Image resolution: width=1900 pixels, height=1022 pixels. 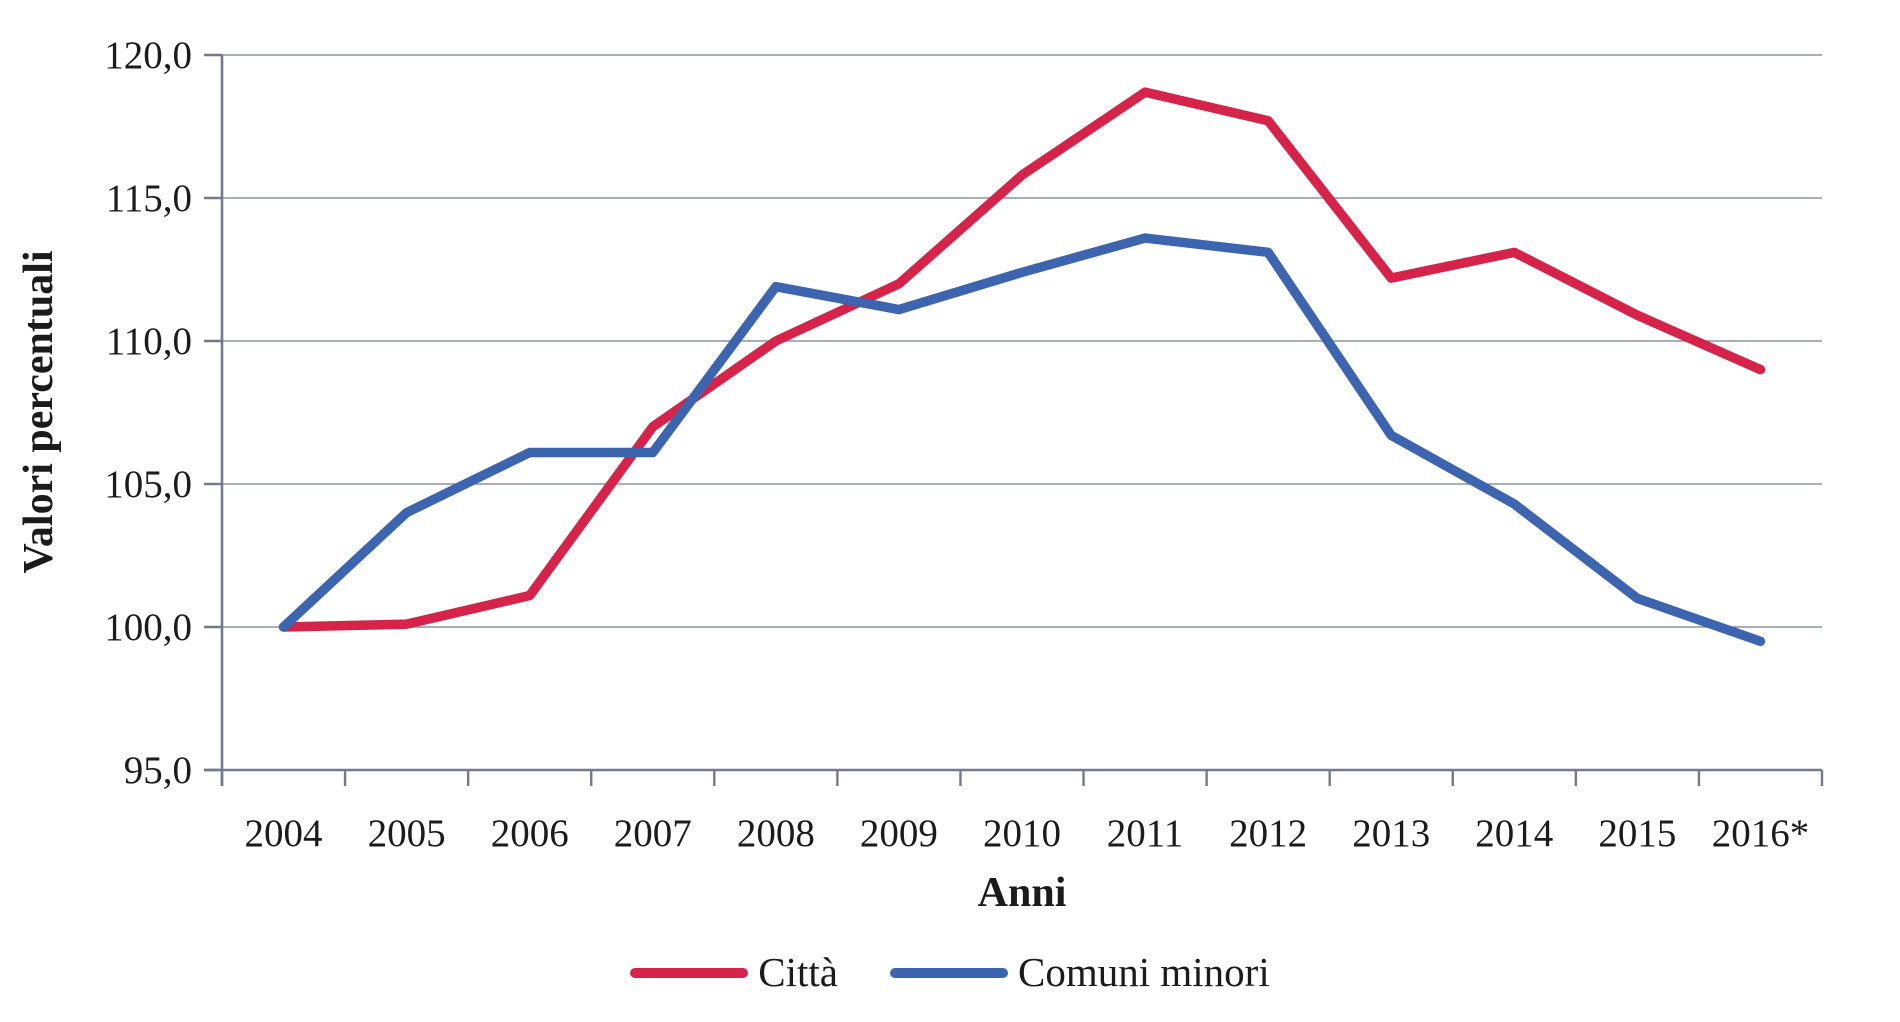 I want to click on legend-swatch-comuni-minori, so click(x=949, y=972).